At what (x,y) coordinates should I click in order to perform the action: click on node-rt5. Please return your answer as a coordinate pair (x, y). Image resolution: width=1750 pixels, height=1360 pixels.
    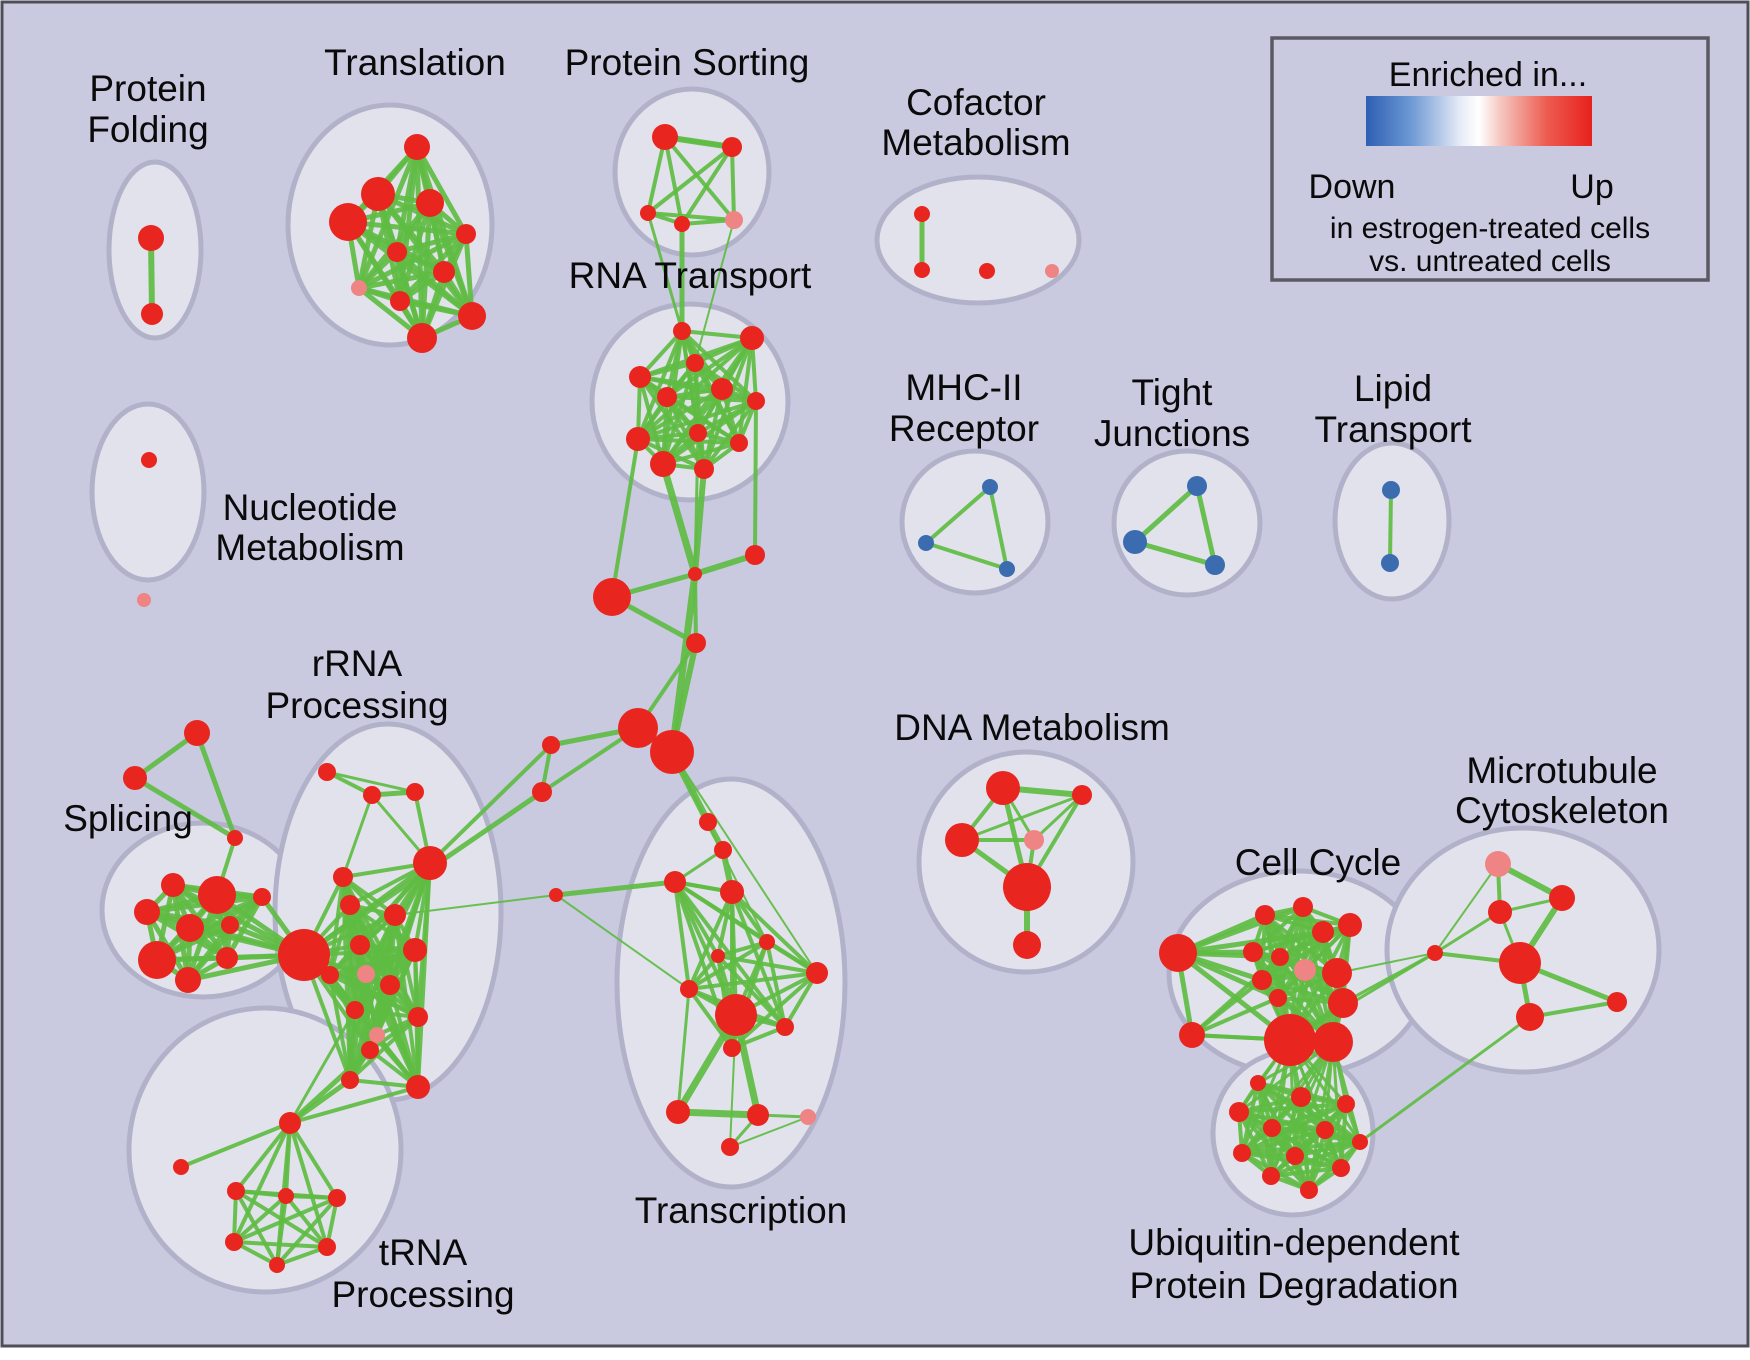
    Looking at the image, I should click on (667, 397).